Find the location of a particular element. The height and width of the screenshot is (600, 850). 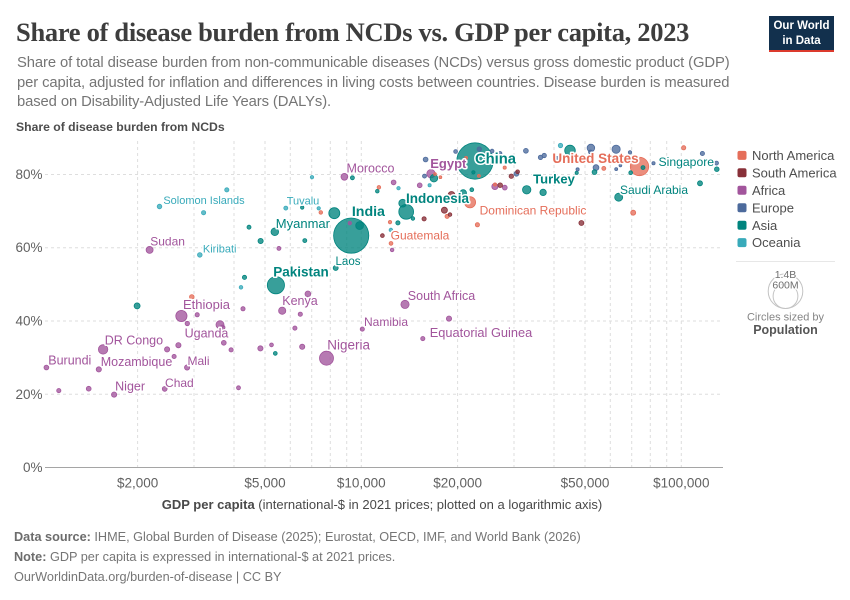

svg-text: 40% is located at coordinates (28, 321).